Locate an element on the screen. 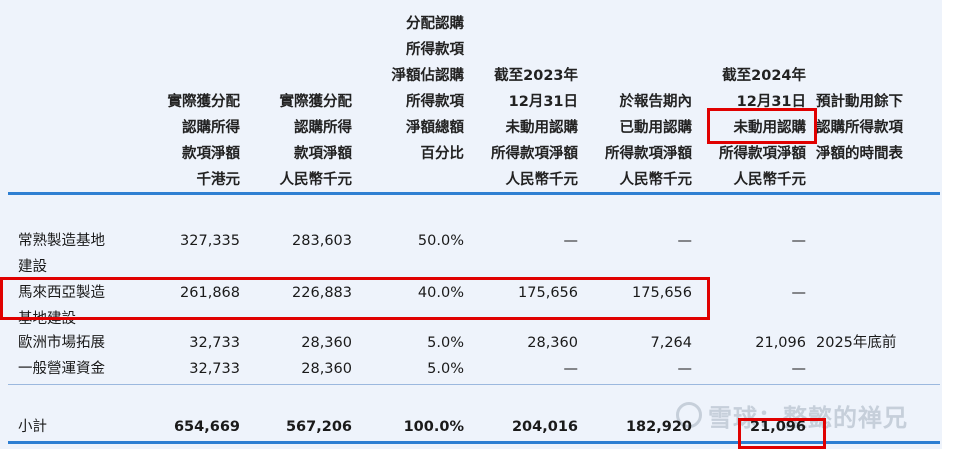  header-rule is located at coordinates (474, 193).